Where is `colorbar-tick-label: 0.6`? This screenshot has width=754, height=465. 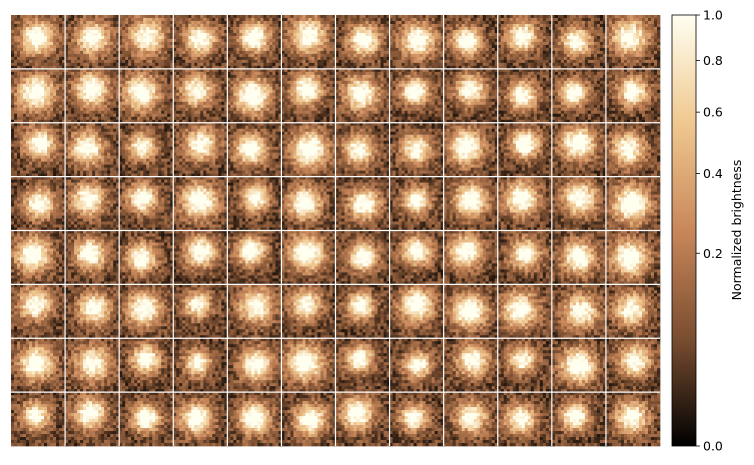
colorbar-tick-label: 0.6 is located at coordinates (713, 112).